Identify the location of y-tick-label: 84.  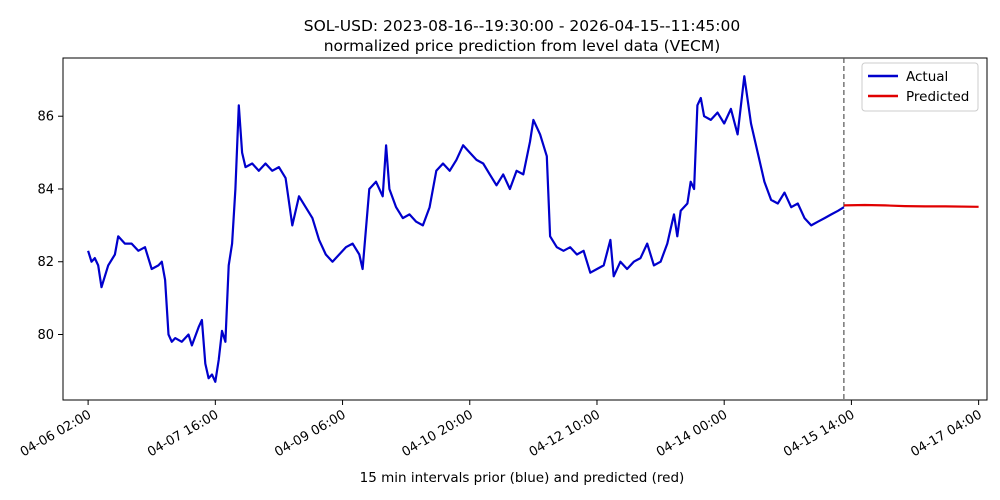
(45, 189).